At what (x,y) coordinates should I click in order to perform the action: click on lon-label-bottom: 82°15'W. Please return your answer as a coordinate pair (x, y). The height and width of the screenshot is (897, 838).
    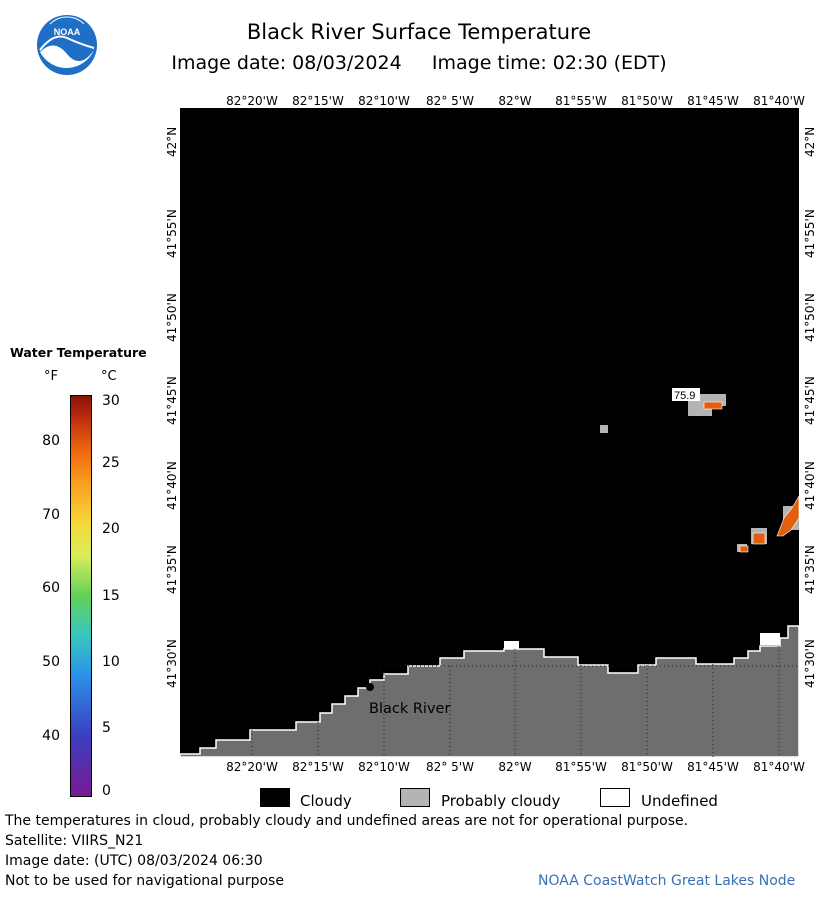
    Looking at the image, I should click on (318, 767).